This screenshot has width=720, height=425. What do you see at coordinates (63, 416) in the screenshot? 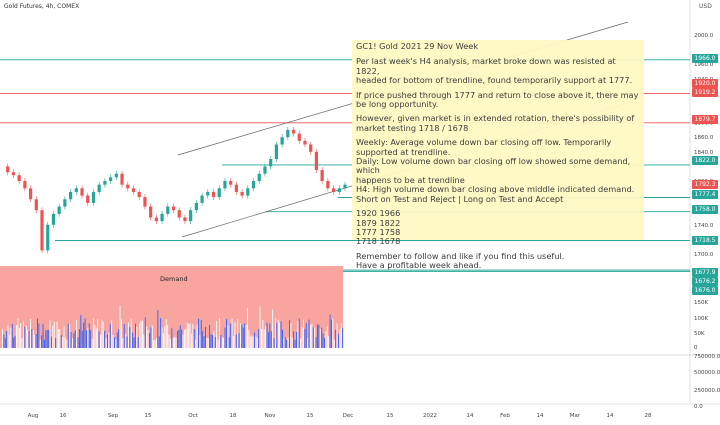
I see `time-tick-label: 16` at bounding box center [63, 416].